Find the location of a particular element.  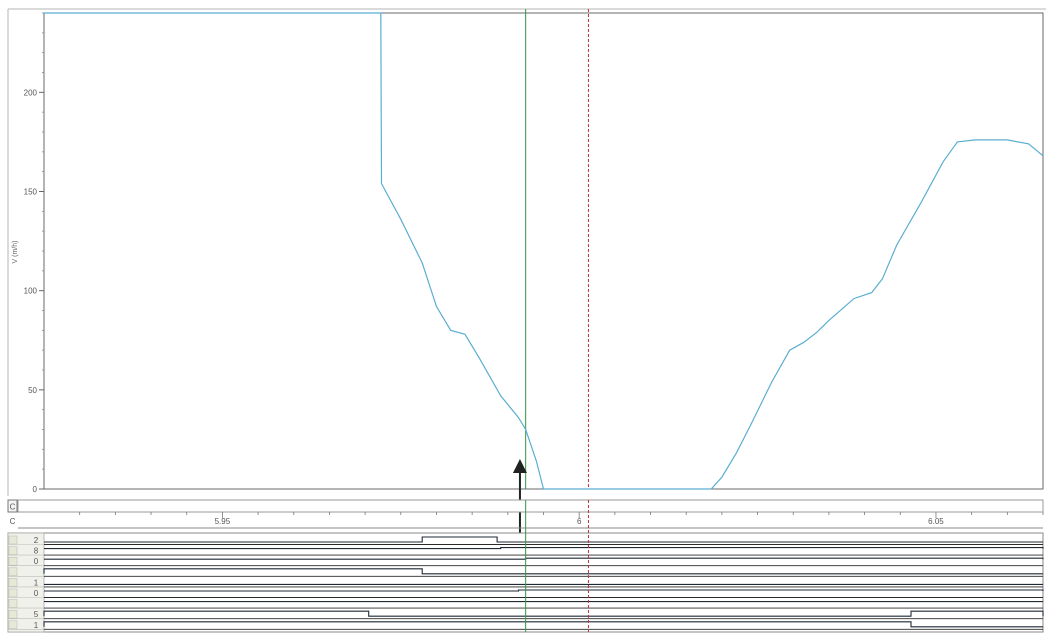

y-tick-label: 0 is located at coordinates (35, 489).